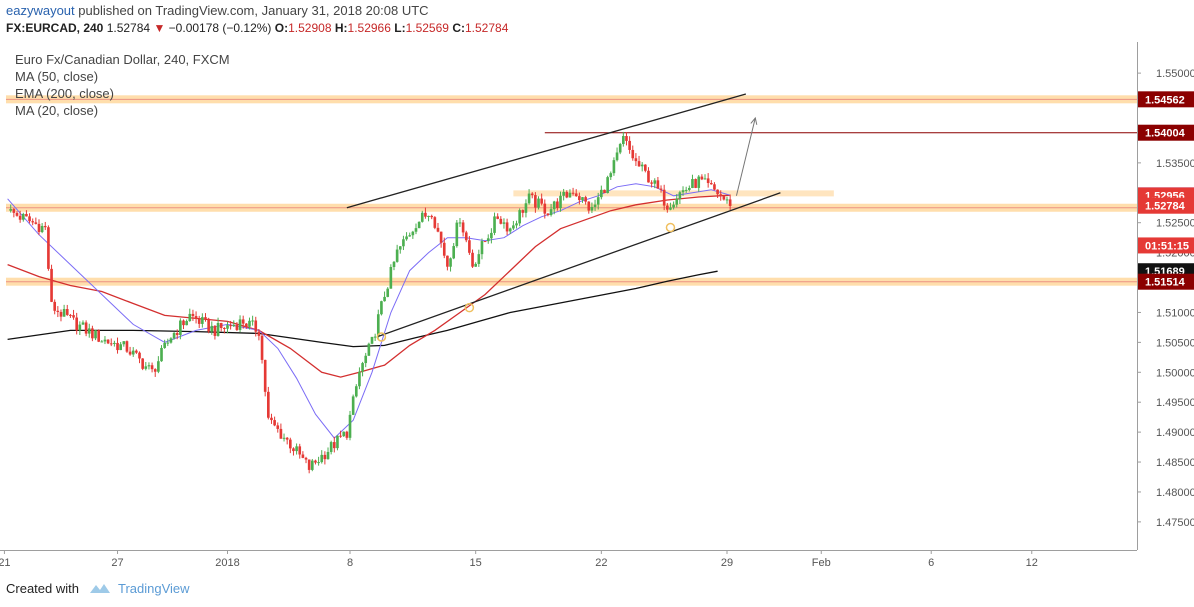  Describe the element at coordinates (40, 10) in the screenshot. I see `author-link: eazywayout` at that location.